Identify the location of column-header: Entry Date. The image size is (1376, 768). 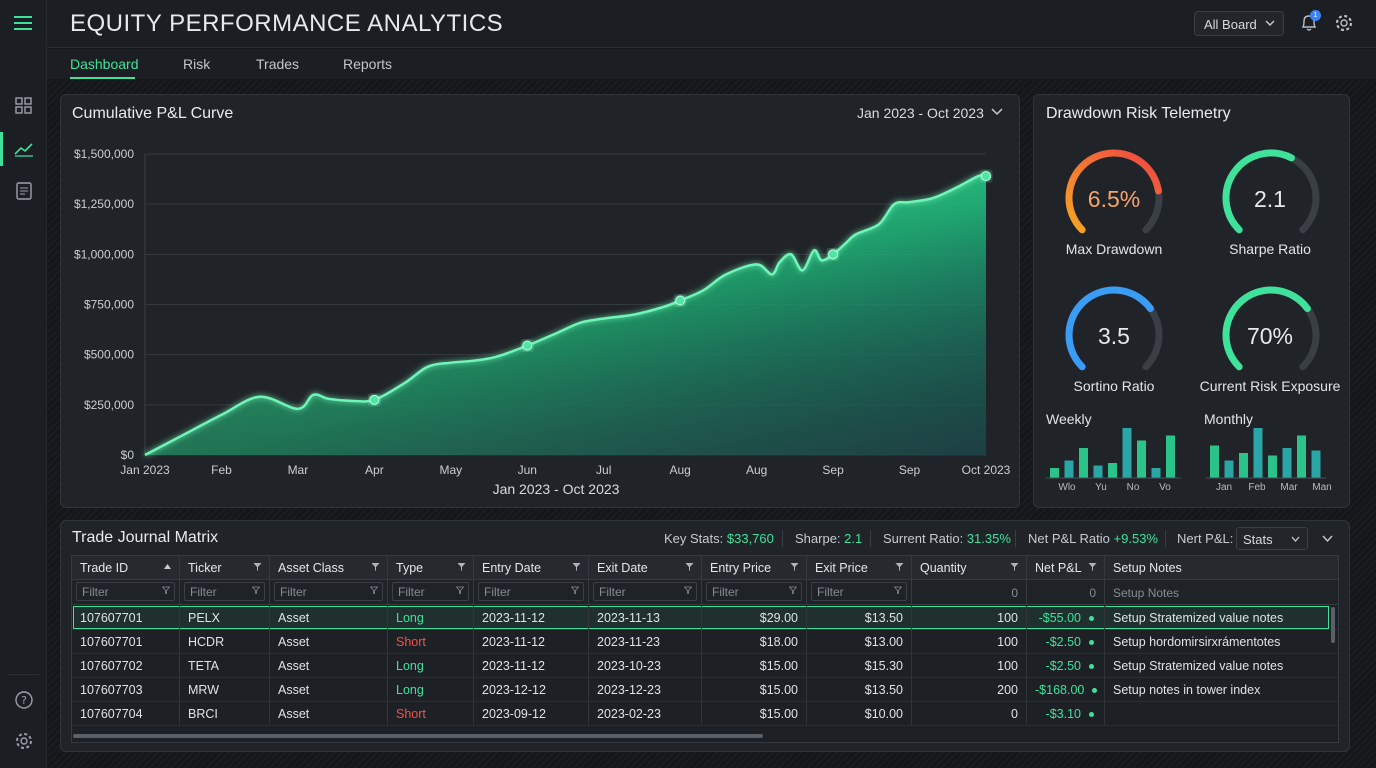
(531, 568).